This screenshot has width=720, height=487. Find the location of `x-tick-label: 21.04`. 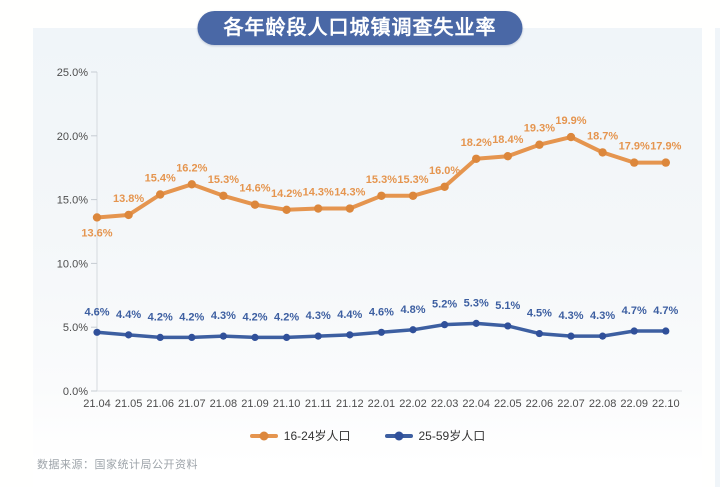

x-tick-label: 21.04 is located at coordinates (97, 404).